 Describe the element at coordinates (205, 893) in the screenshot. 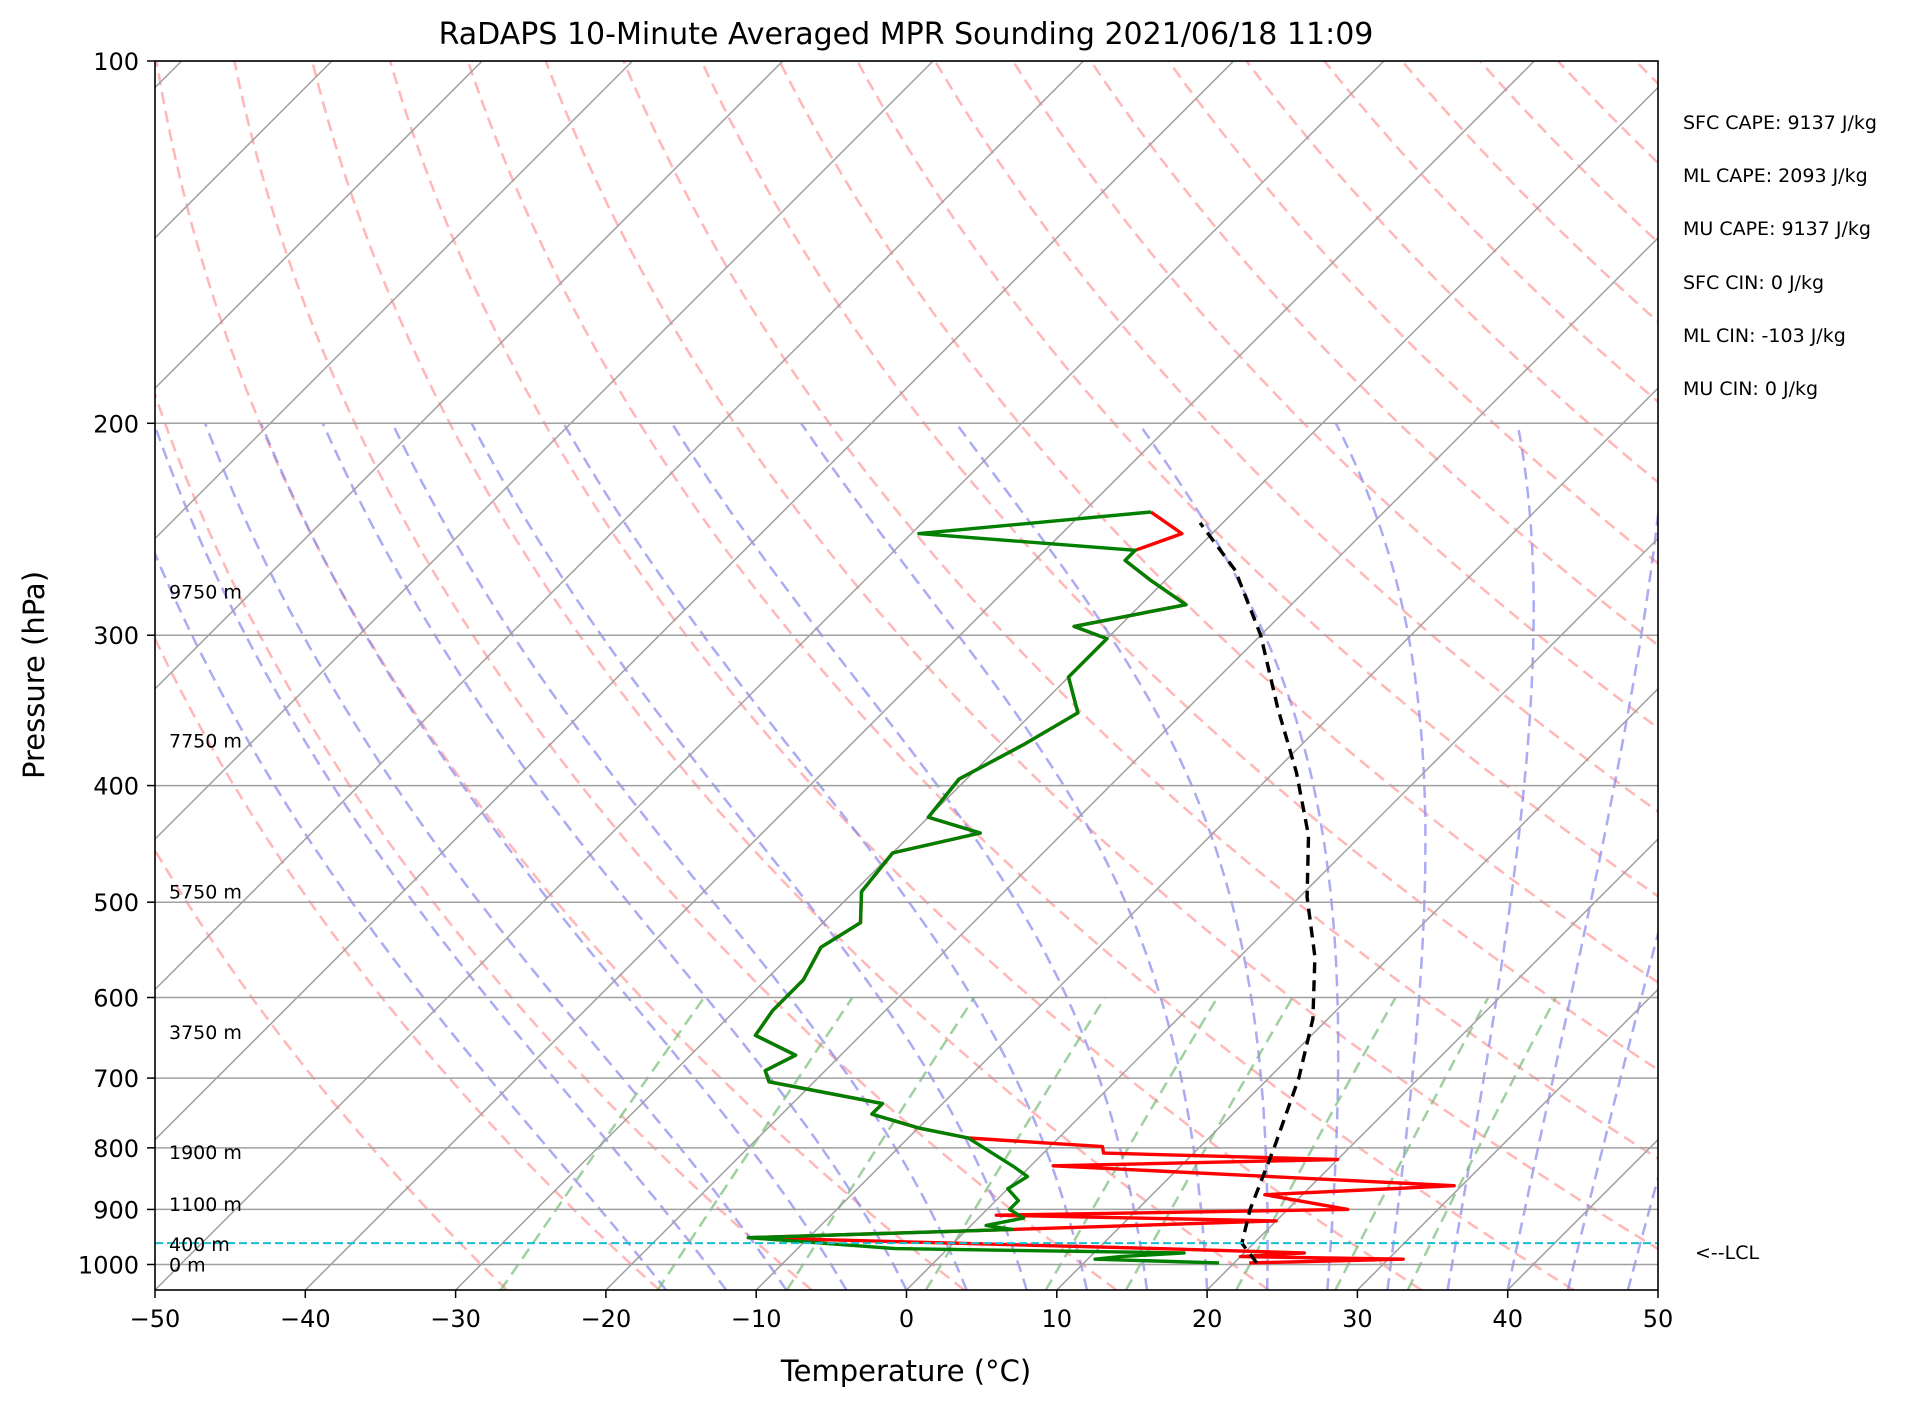

I see `height-label: 5750 m` at that location.